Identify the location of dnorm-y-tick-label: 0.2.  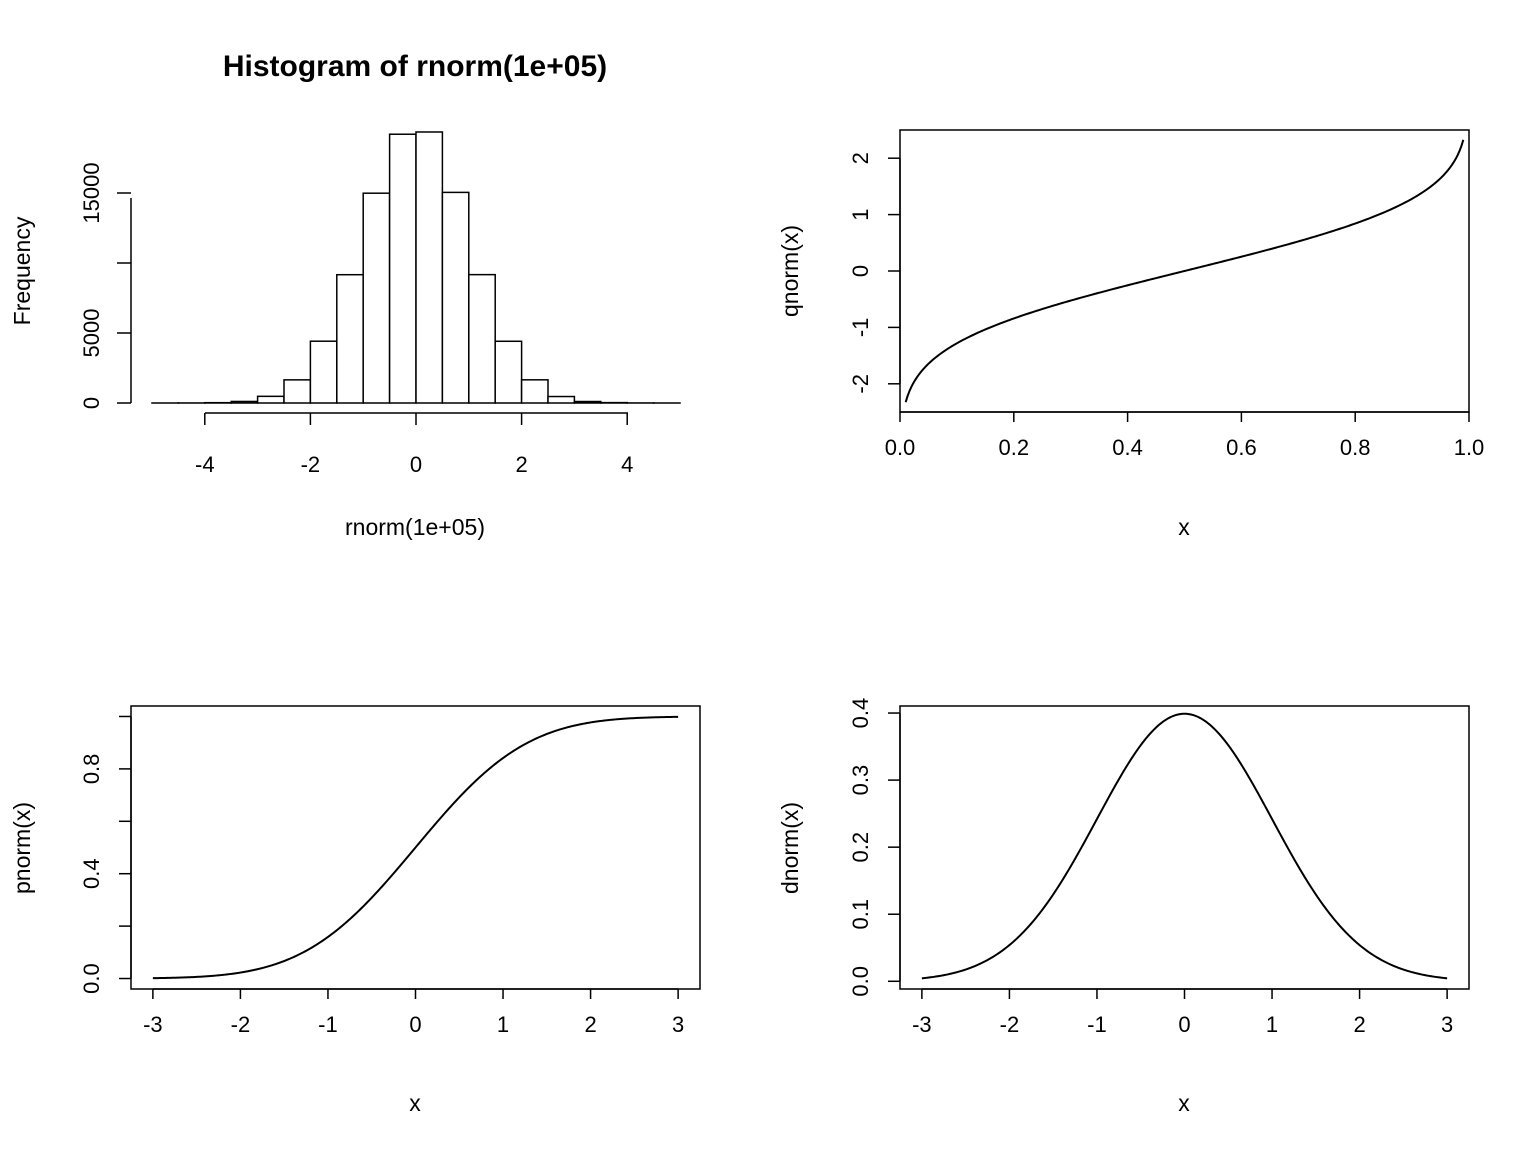
(860, 847).